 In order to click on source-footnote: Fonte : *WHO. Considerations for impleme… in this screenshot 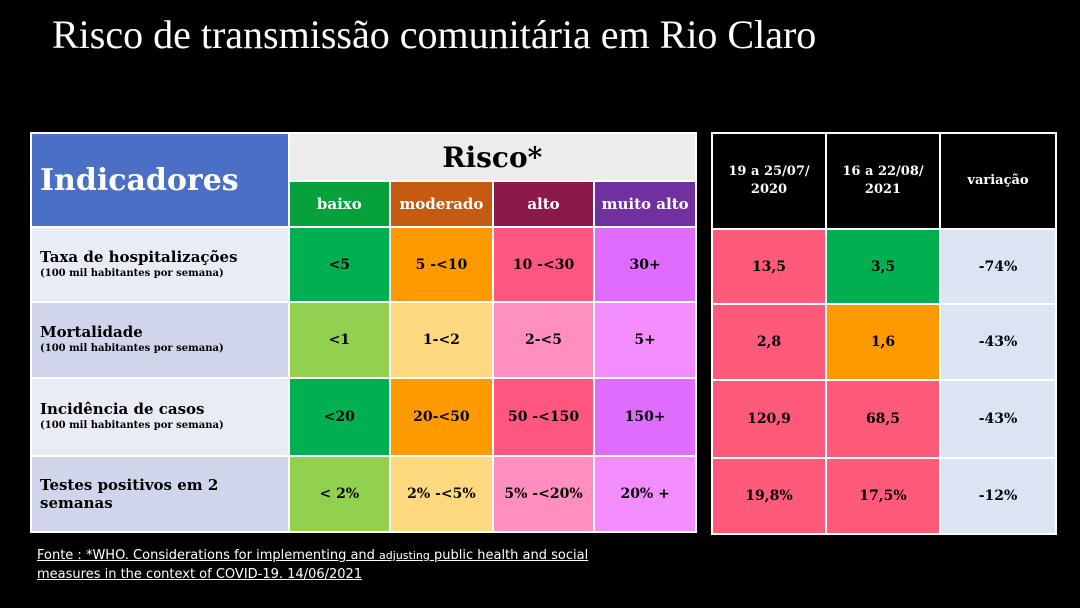, I will do `click(337, 565)`.